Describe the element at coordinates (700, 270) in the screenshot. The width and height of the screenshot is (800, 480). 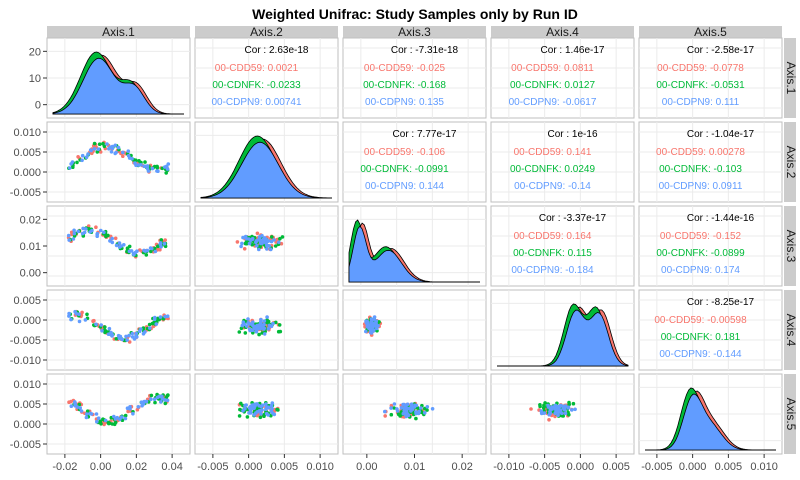
I see `correlation-group-00-CDPN9: 00-CDPN9: 0.174` at that location.